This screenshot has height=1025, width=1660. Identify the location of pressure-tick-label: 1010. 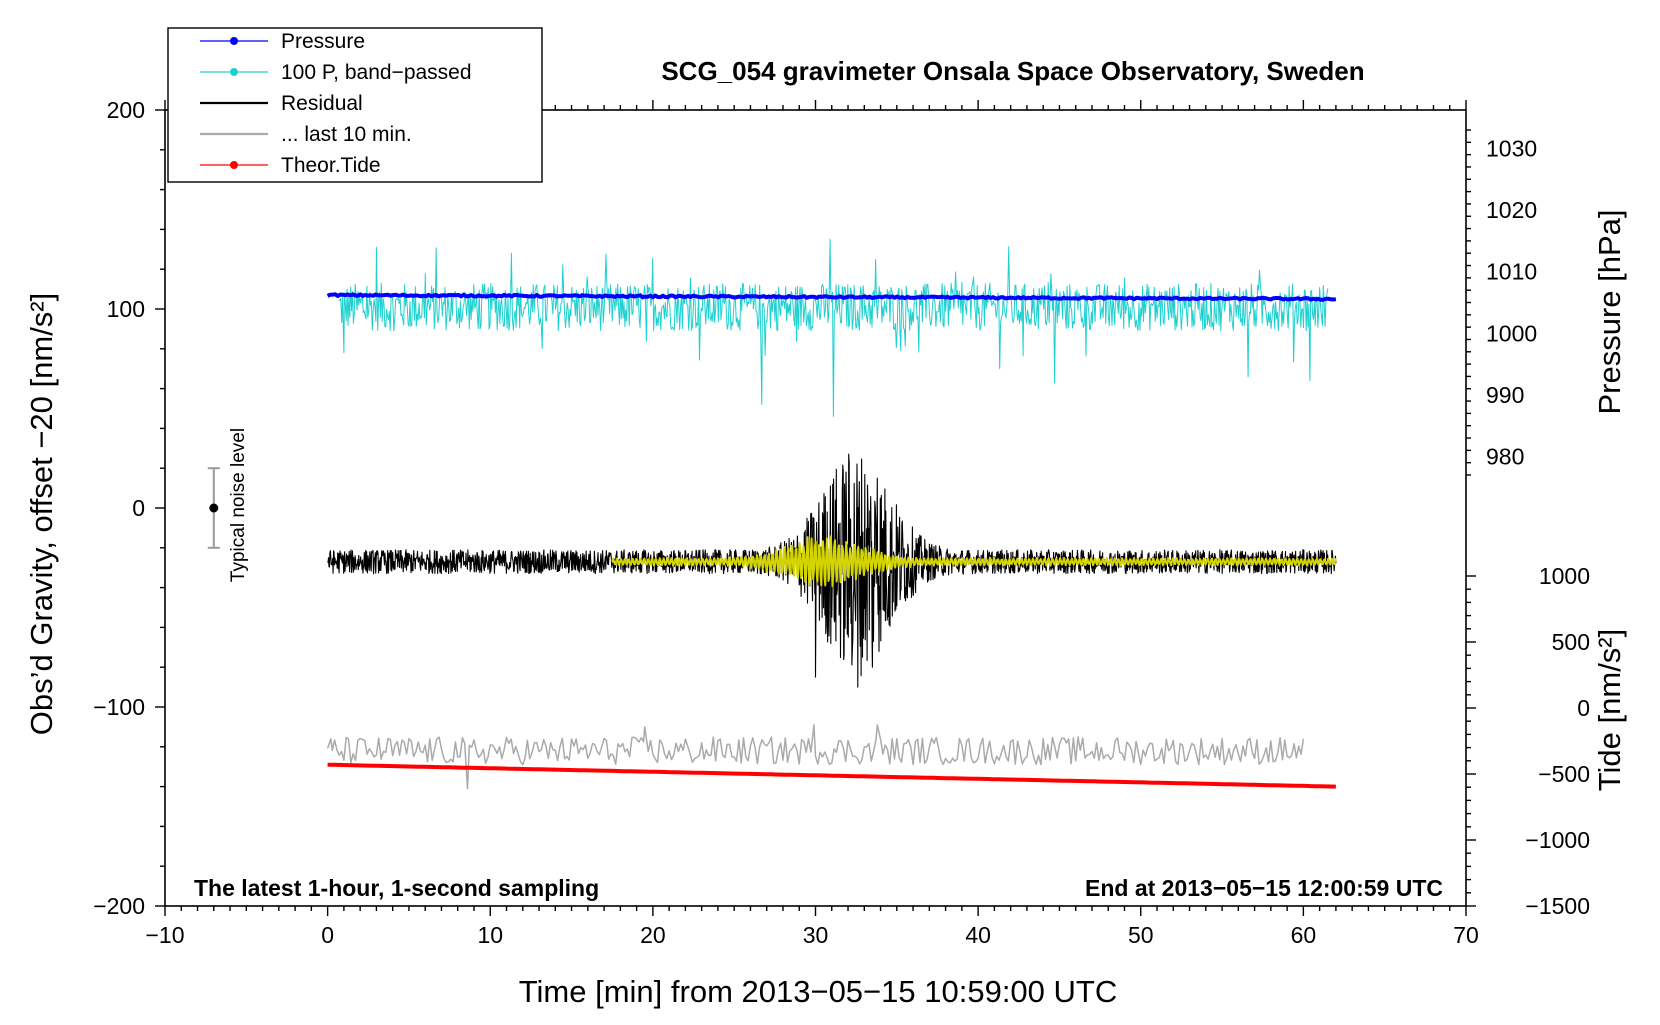
(1511, 272).